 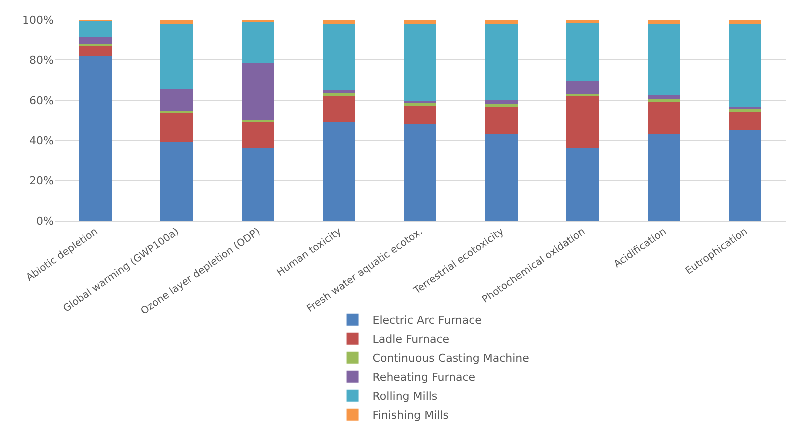 I want to click on legend-label: Ladle Furnace, so click(x=411, y=339).